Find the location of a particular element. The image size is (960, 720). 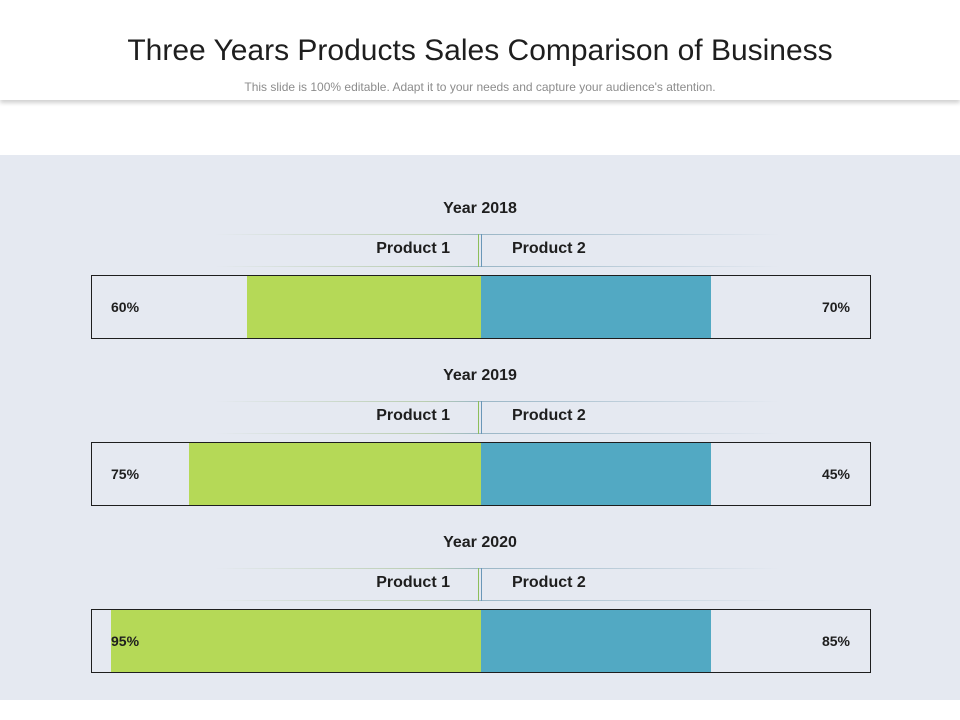

year-label: Year 2020 is located at coordinates (480, 542).